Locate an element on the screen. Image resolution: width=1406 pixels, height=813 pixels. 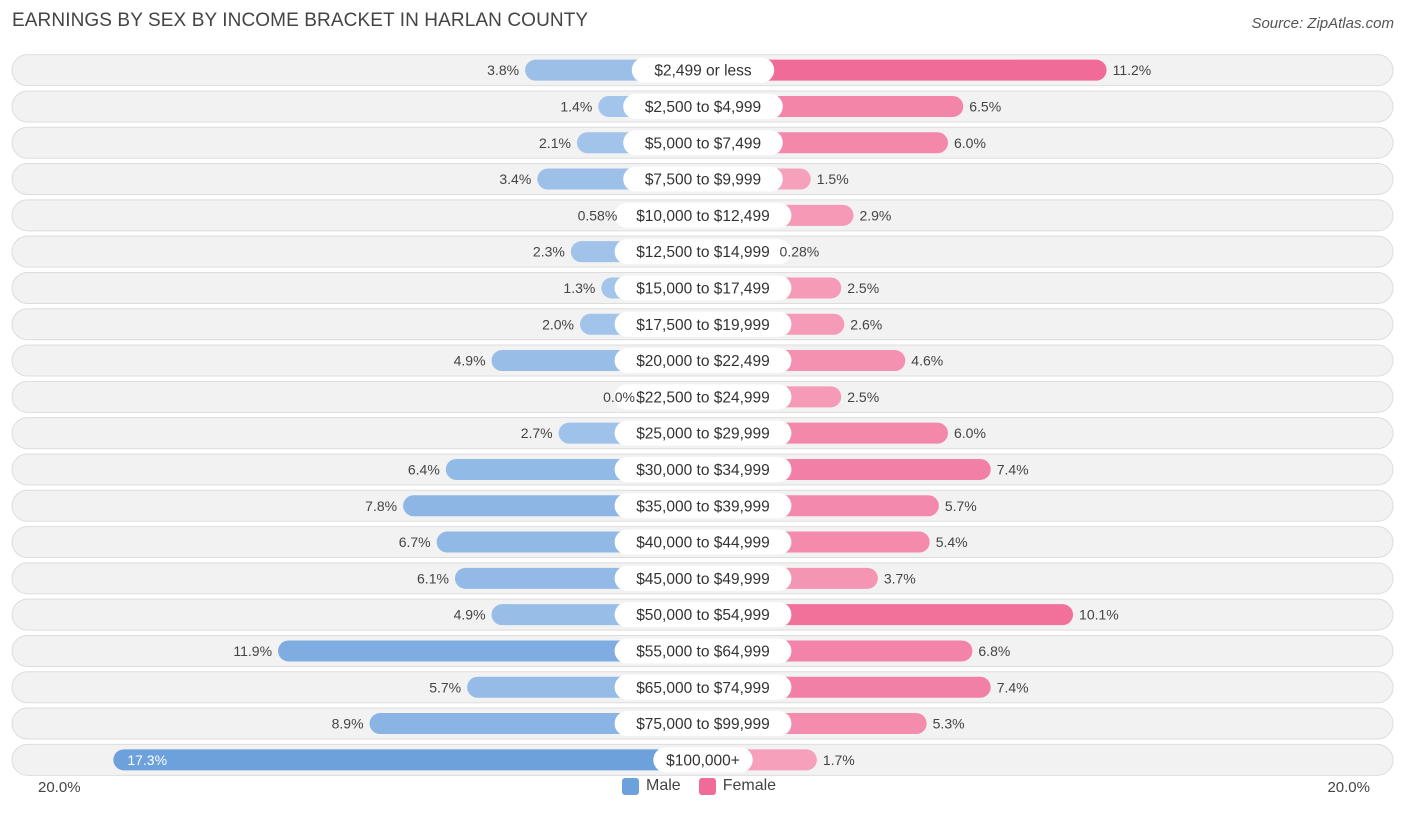
category-label: $35,000 to $39,999 is located at coordinates (703, 506).